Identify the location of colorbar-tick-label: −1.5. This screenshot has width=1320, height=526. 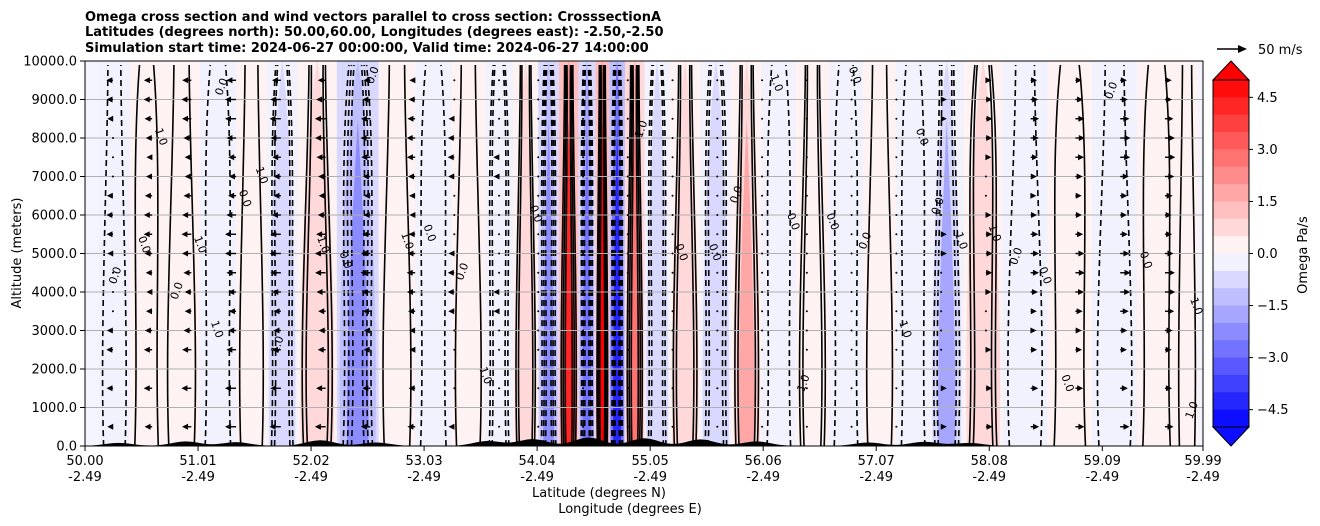
(1273, 306).